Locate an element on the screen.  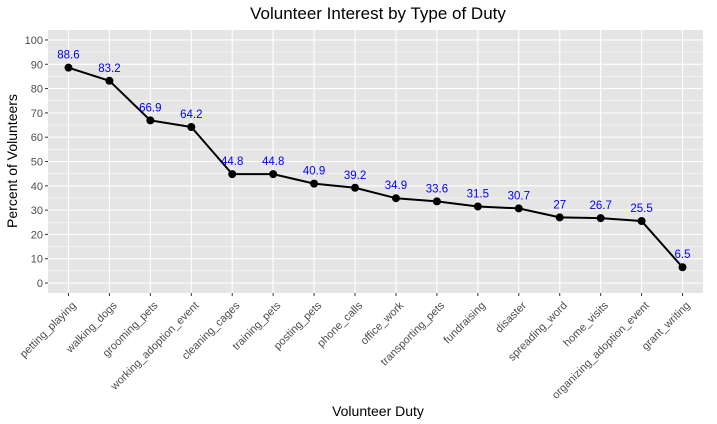
data-label: 30.7 is located at coordinates (519, 196).